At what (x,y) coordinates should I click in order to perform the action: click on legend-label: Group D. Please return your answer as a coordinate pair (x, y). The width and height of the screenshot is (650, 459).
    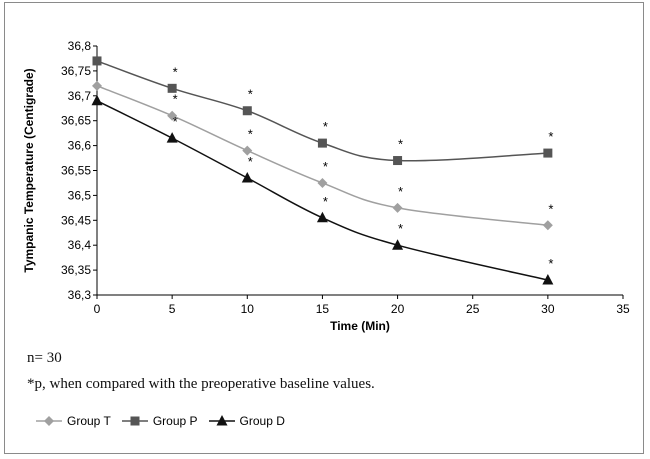
    Looking at the image, I should click on (262, 421).